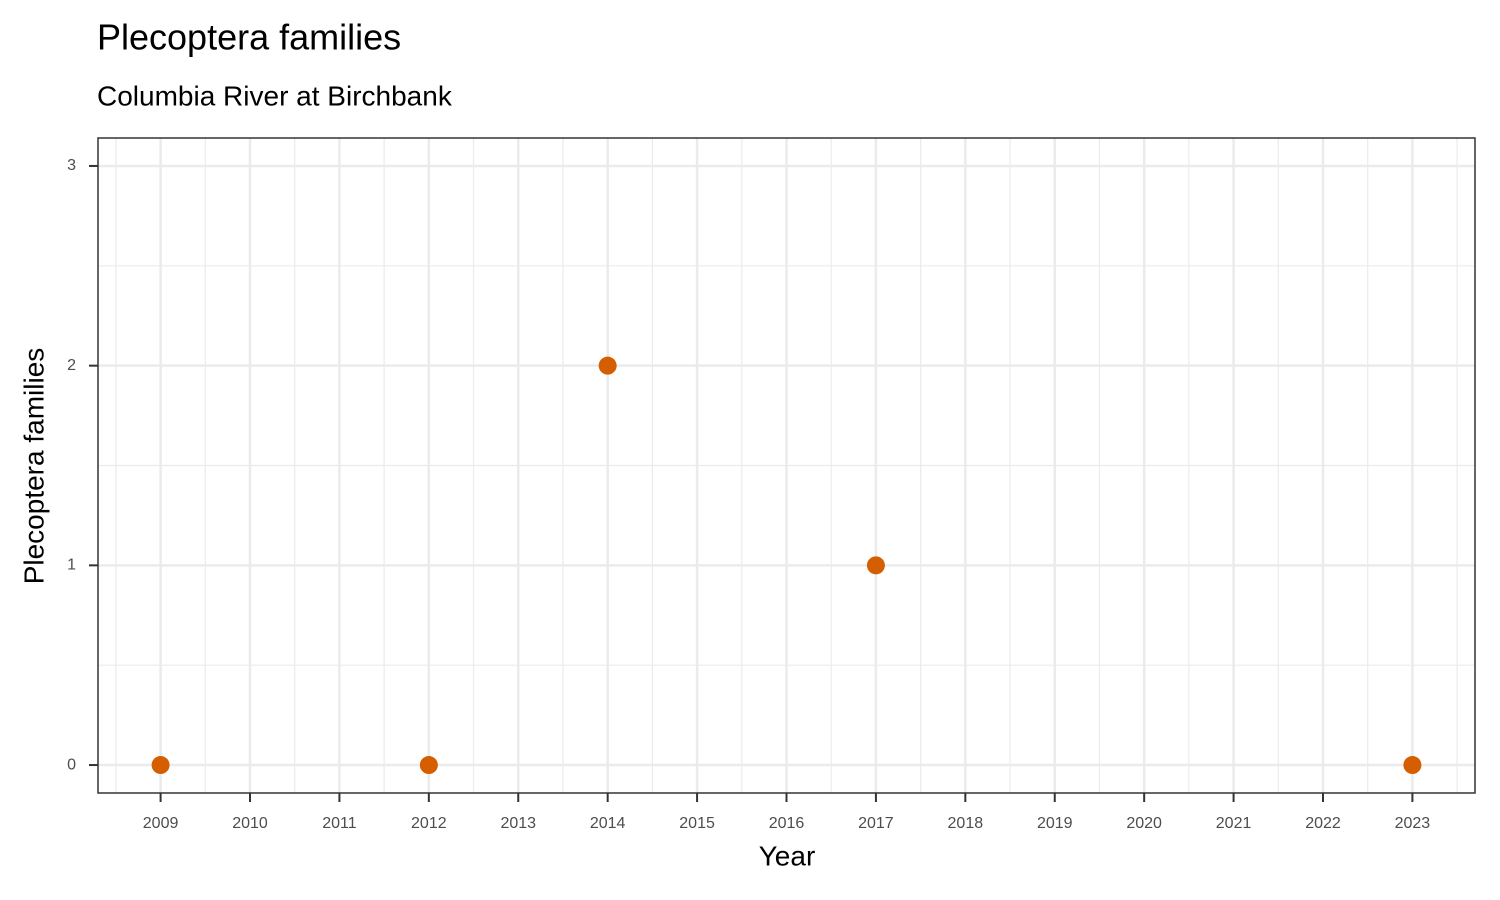  What do you see at coordinates (697, 823) in the screenshot?
I see `x-tick-label: 2015` at bounding box center [697, 823].